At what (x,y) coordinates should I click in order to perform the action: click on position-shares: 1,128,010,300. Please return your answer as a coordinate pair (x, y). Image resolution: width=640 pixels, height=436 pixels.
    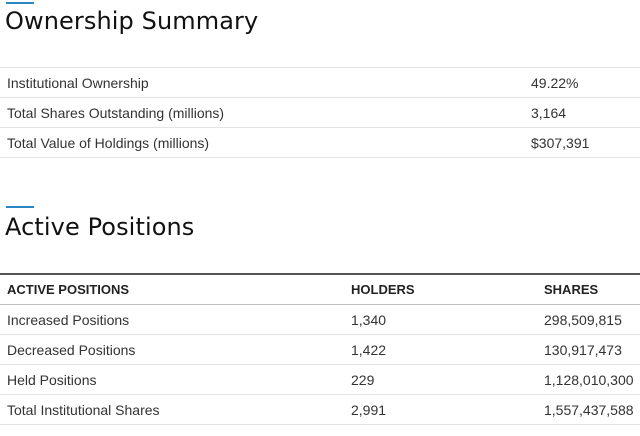
    Looking at the image, I should click on (592, 379).